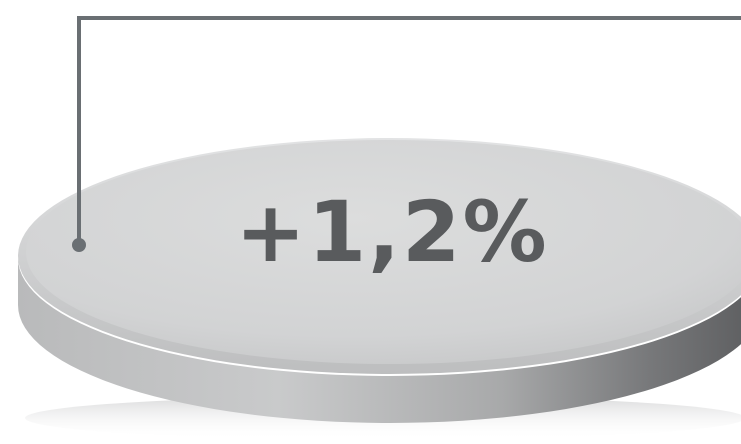 This screenshot has width=741, height=444. Describe the element at coordinates (392, 232) in the screenshot. I see `percentage-value: +1,2%` at that location.